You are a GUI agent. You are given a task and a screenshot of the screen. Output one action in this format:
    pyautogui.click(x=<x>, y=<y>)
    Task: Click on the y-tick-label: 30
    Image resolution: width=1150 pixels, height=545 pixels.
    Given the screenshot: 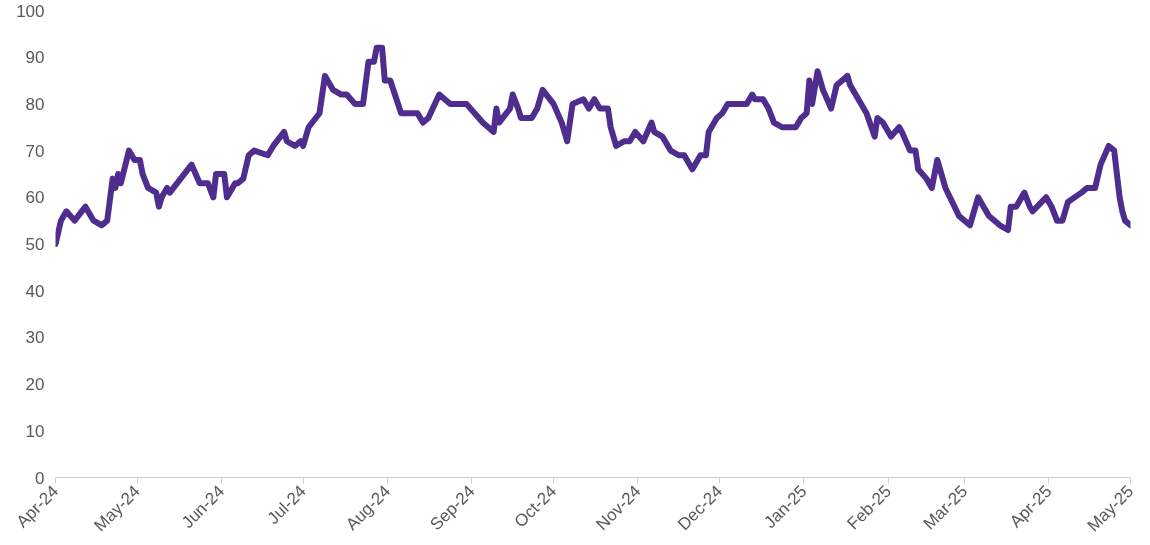 What is the action you would take?
    pyautogui.click(x=35, y=338)
    